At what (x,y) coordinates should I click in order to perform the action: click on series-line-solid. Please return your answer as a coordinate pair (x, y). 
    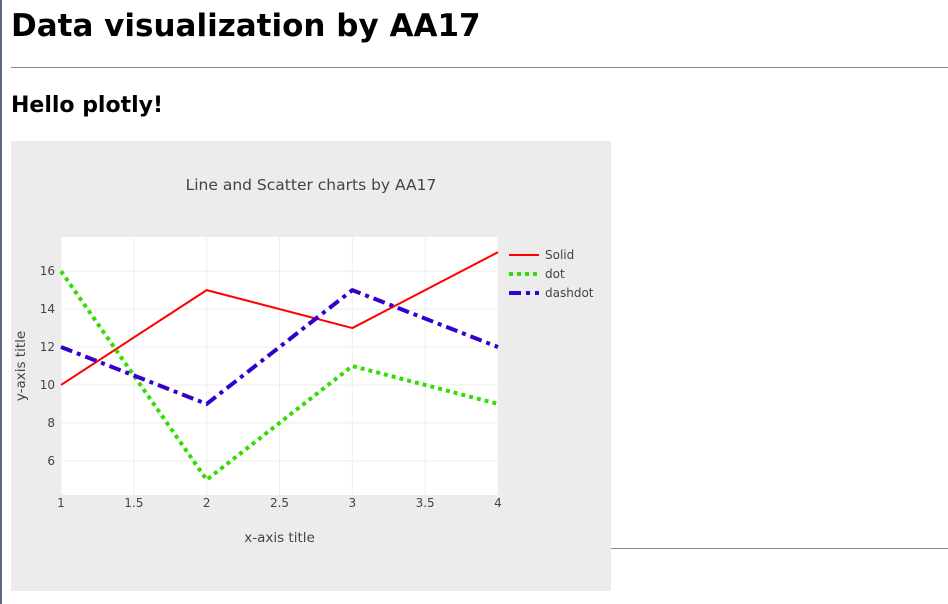
    Looking at the image, I should click on (279, 318).